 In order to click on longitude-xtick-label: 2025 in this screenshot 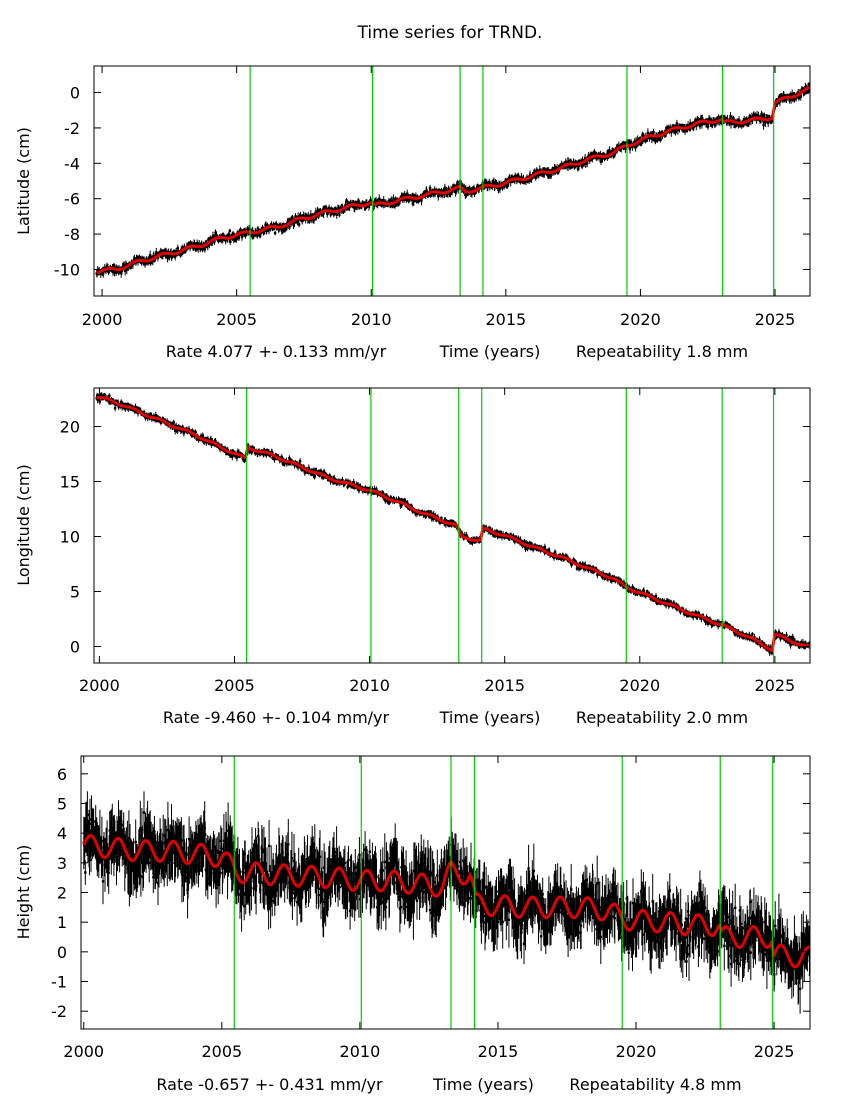, I will do `click(775, 685)`.